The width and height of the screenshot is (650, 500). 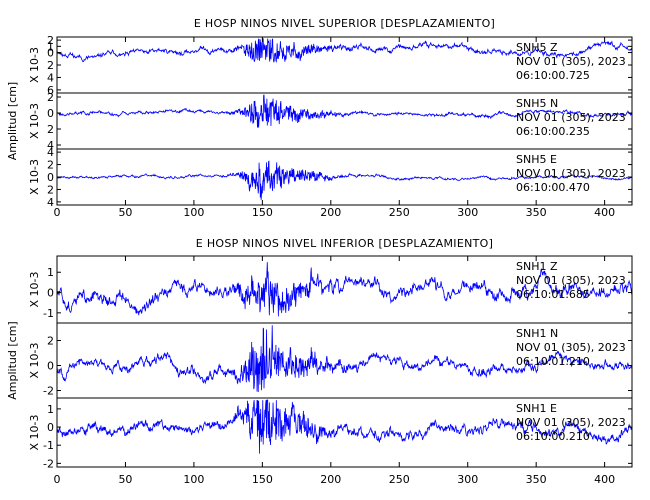 I want to click on trace-annotation: 06:10:01.685, so click(x=553, y=294).